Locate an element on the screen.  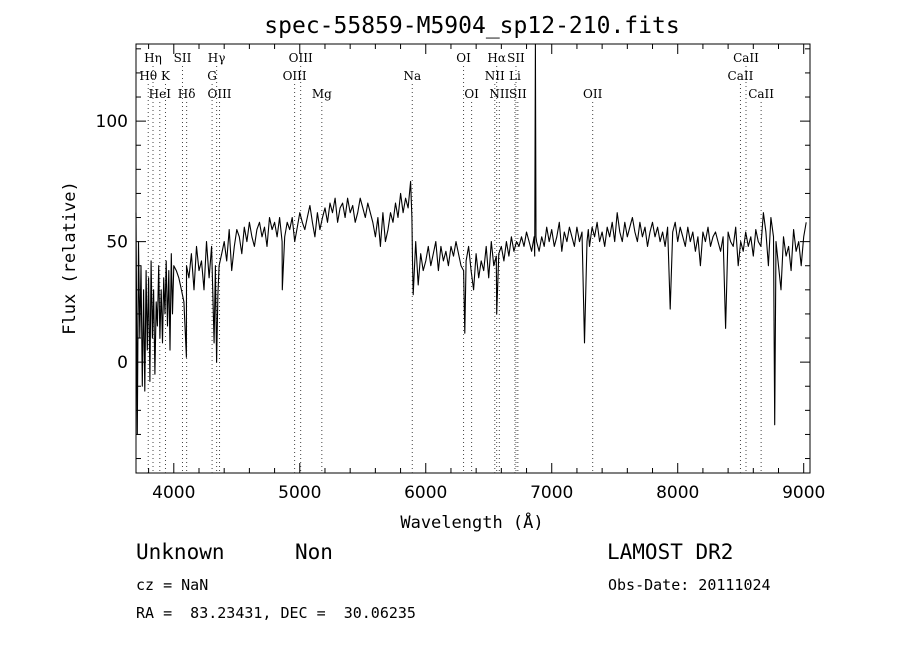
chart-title: spec-55859-M5904_sp12-210.fits is located at coordinates (471, 26).